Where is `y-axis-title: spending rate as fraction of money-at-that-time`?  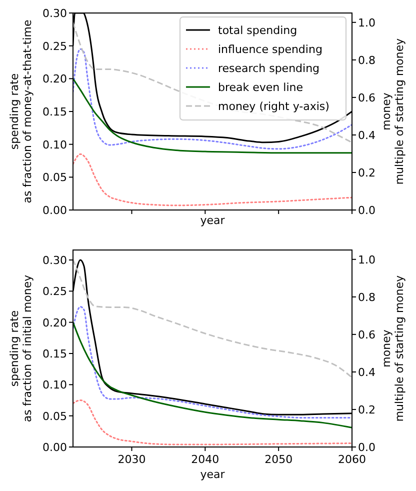
y-axis-title: spending rate as fraction of money-at-that-time is located at coordinates (21, 112).